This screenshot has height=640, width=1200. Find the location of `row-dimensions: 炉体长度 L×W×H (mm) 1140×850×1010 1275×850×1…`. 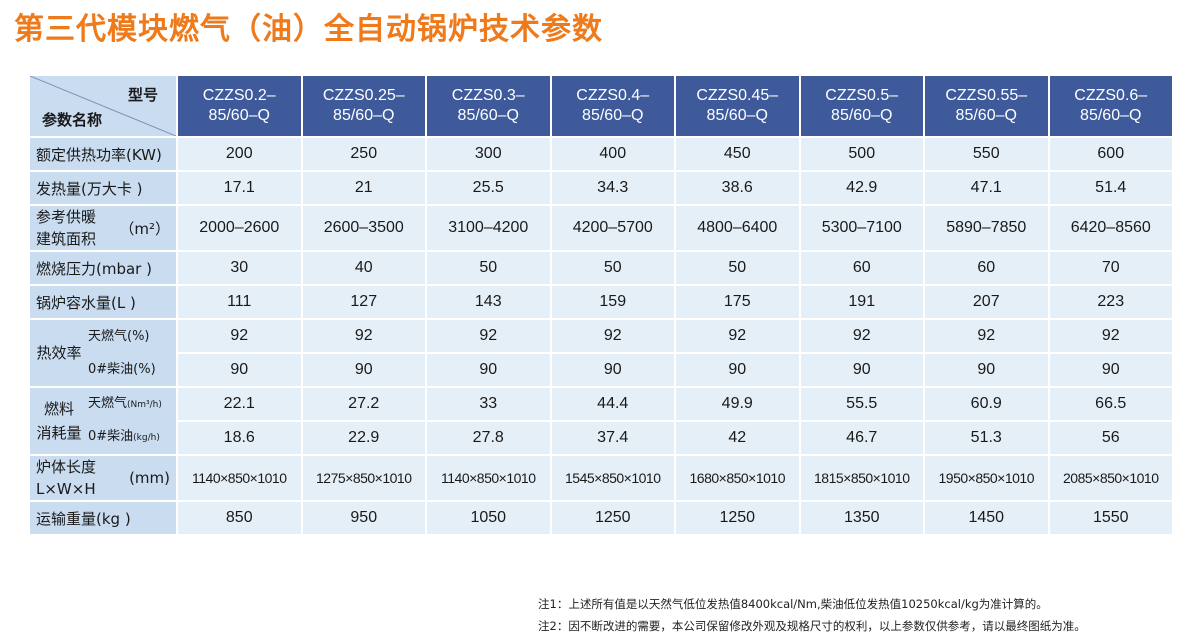

row-dimensions: 炉体长度 L×W×H (mm) 1140×850×1010 1275×850×1… is located at coordinates (601, 478).